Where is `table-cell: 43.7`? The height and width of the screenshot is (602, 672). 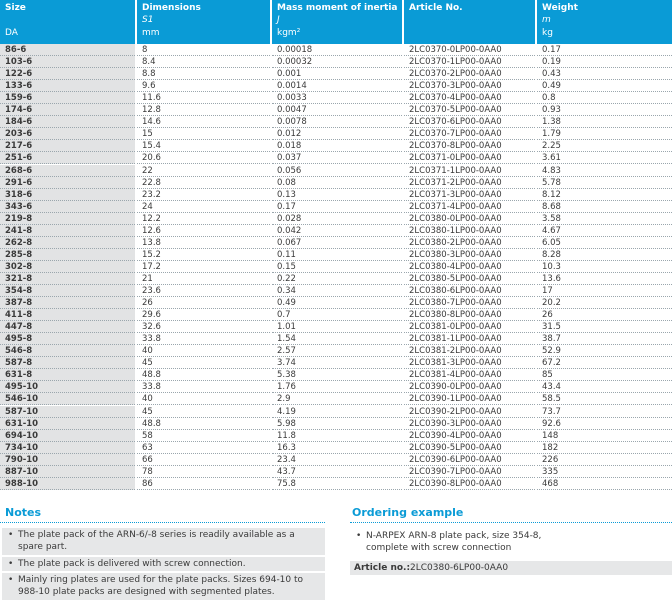 table-cell: 43.7 is located at coordinates (337, 472).